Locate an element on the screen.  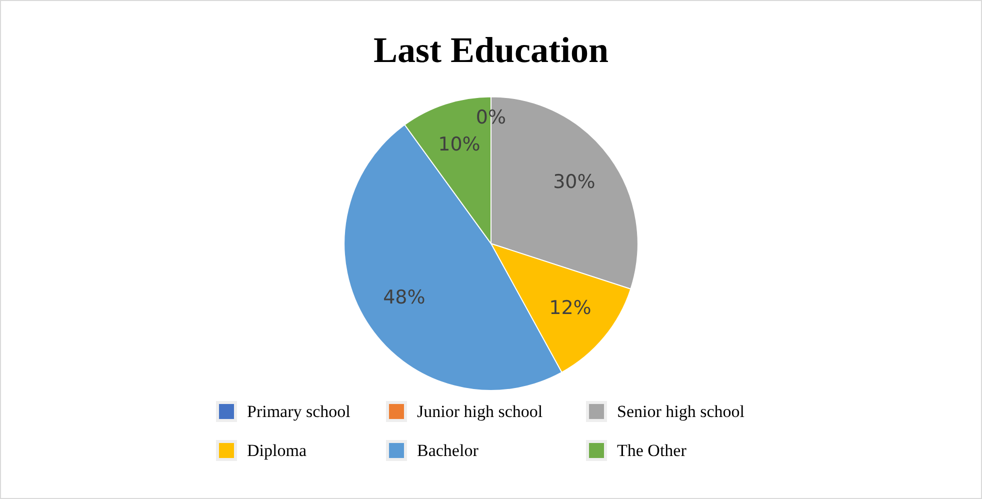
legend-label: Primary school is located at coordinates (298, 412).